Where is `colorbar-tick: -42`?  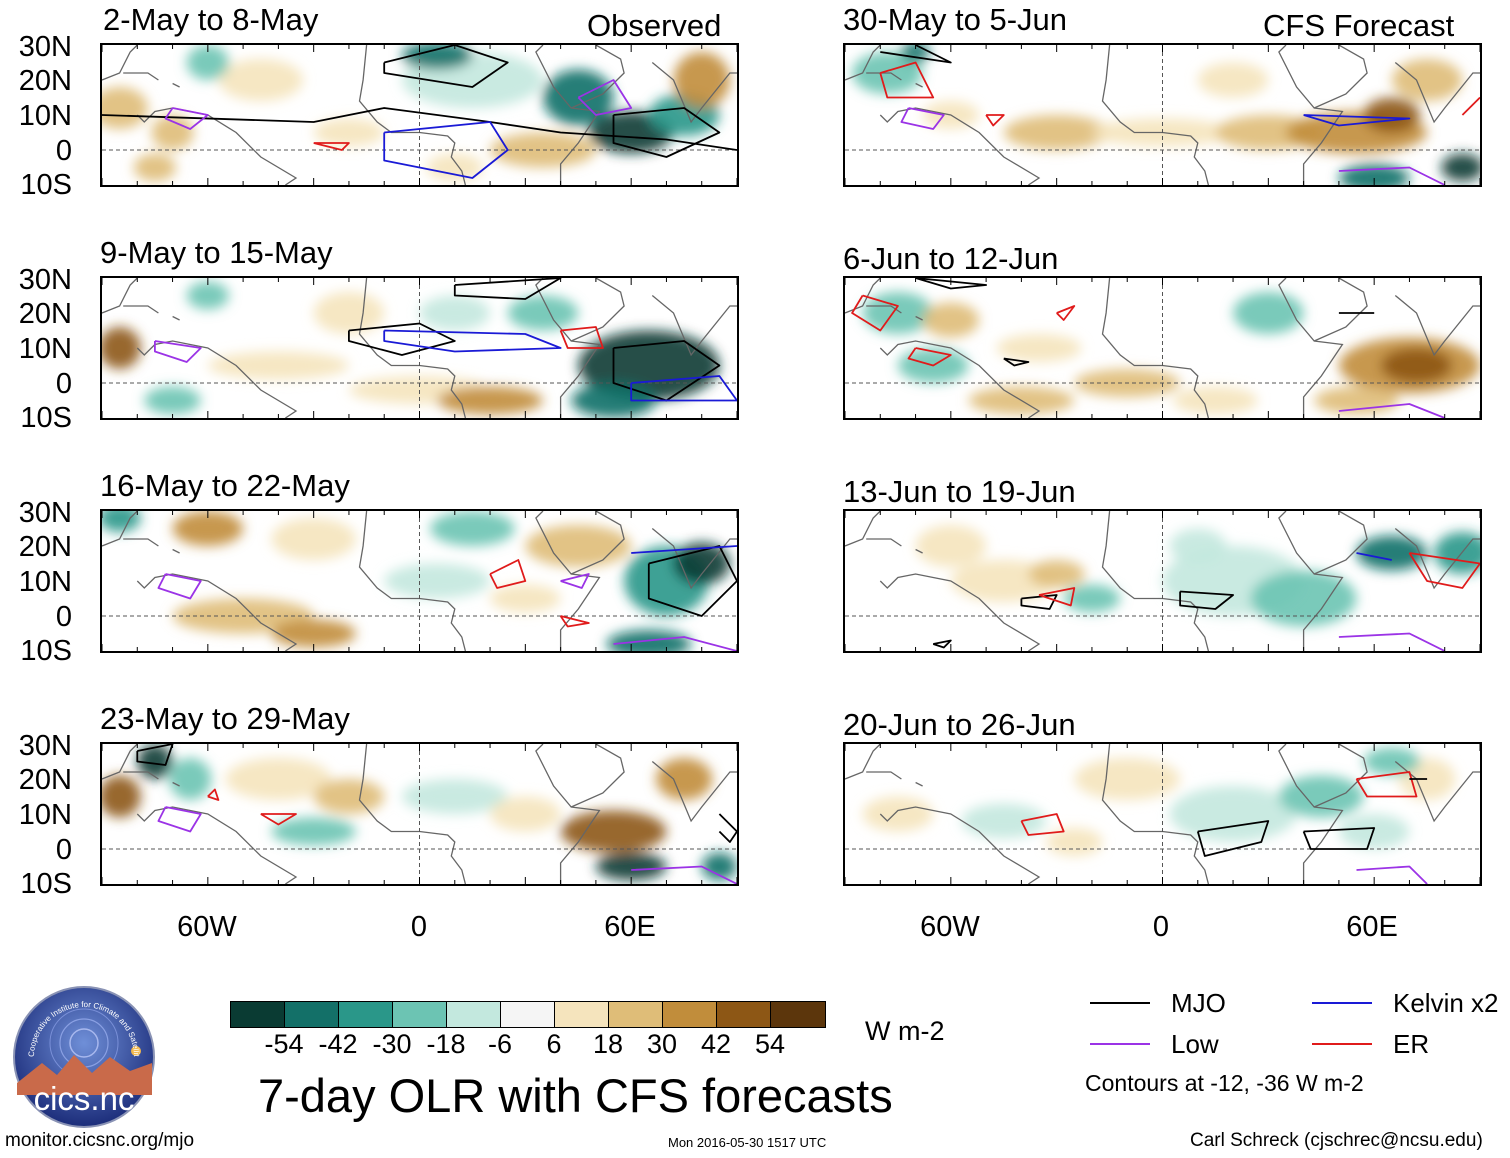
colorbar-tick: -42 is located at coordinates (338, 1044).